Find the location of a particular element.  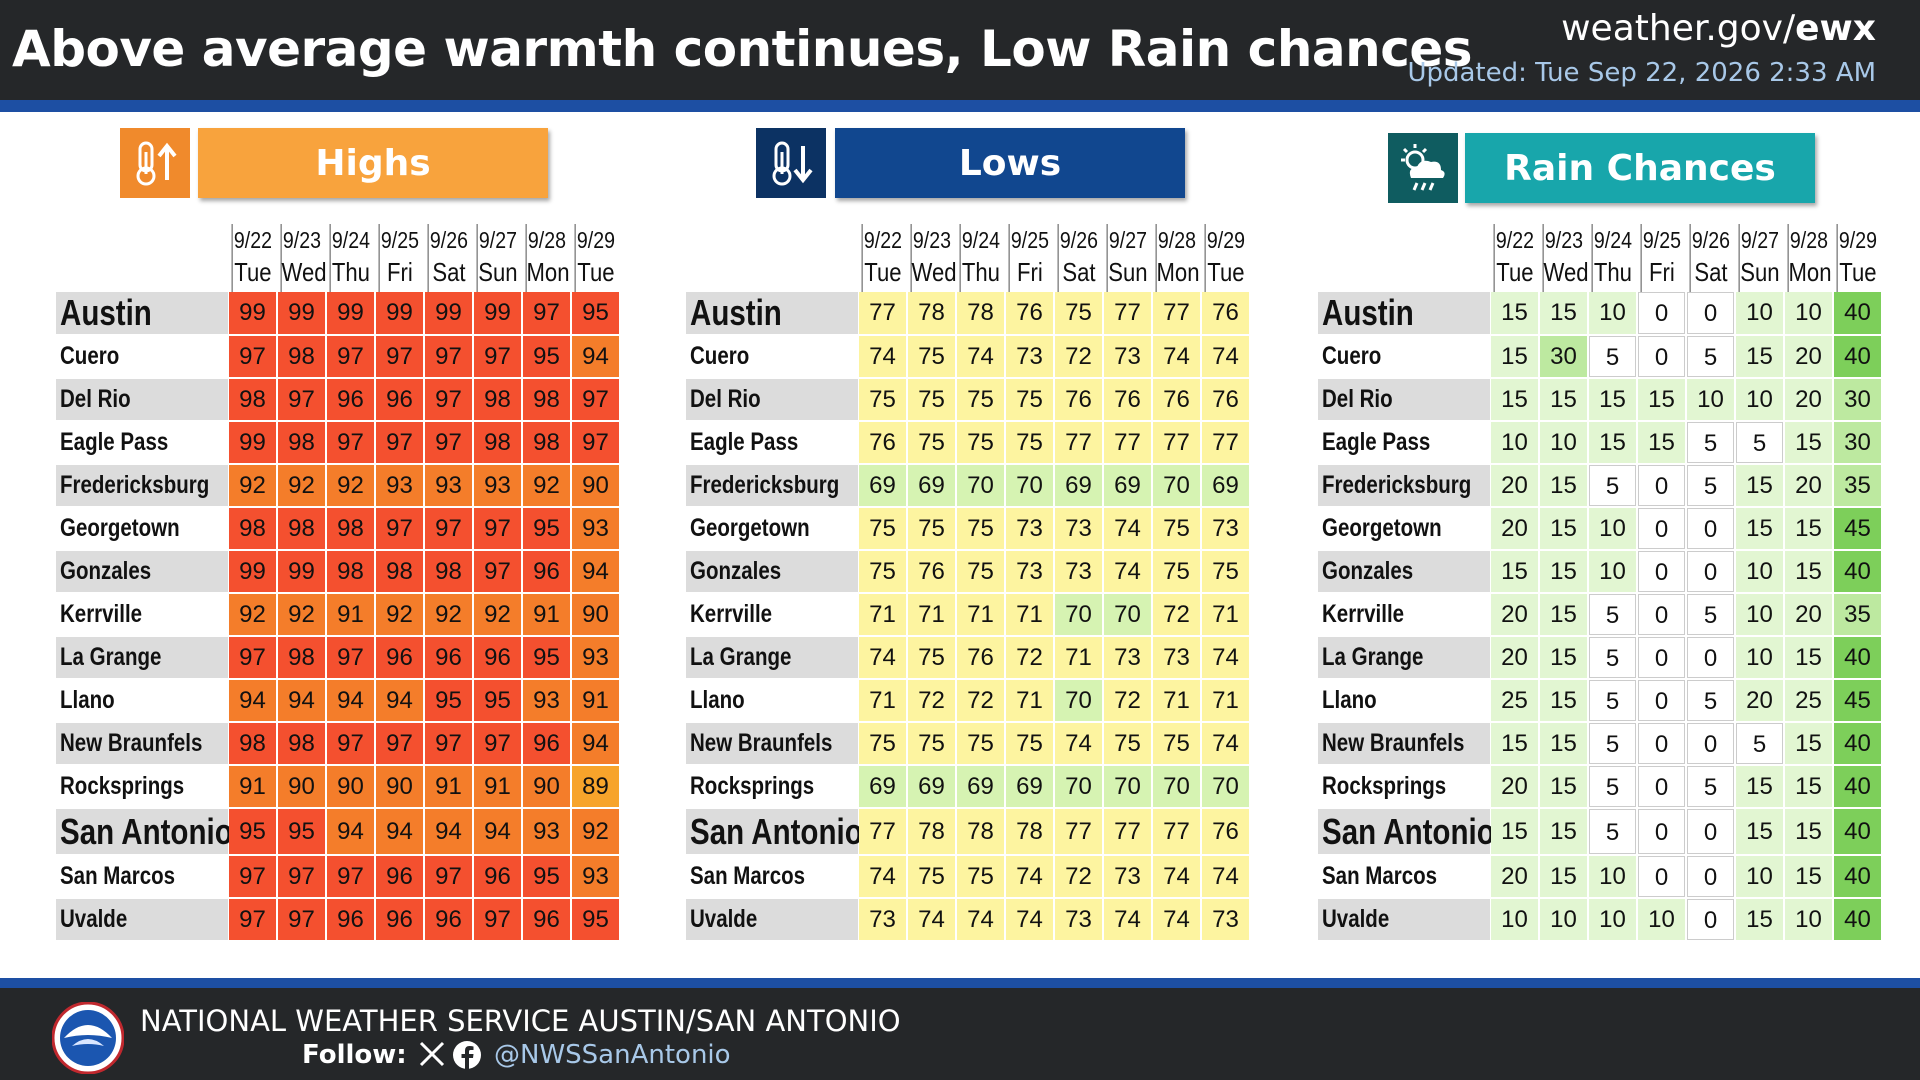

thermometer-down-icon is located at coordinates (791, 163).